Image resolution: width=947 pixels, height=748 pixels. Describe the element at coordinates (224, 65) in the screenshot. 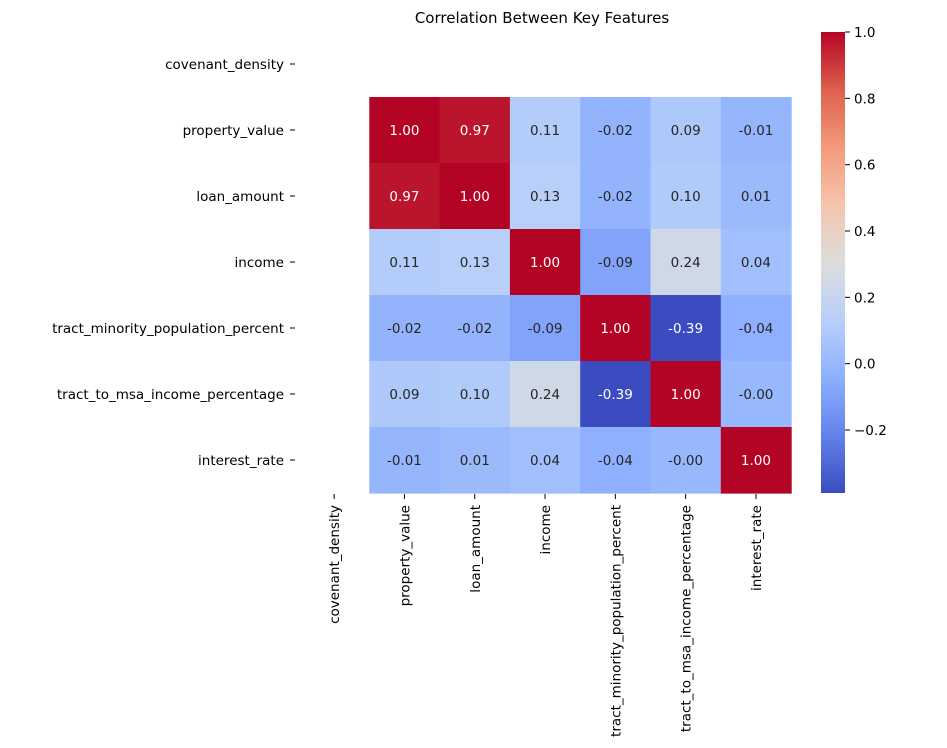

I see `y-tick-label: covenant_density` at that location.